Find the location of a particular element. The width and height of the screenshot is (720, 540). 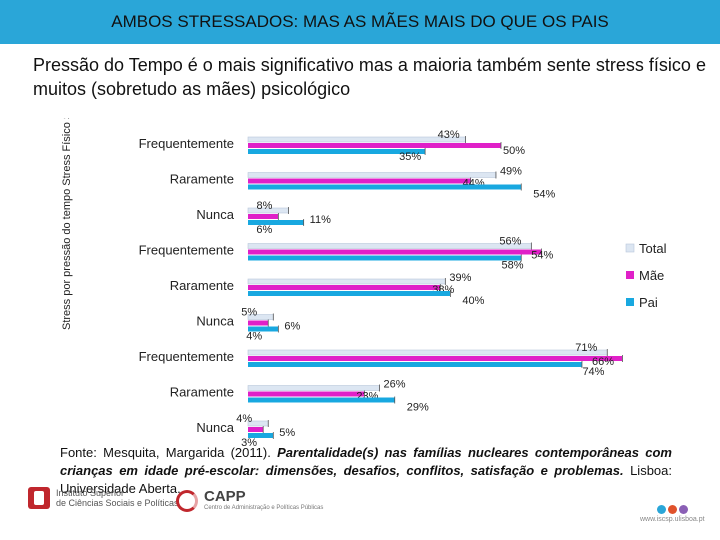

legend-label: Pai is located at coordinates (648, 302).